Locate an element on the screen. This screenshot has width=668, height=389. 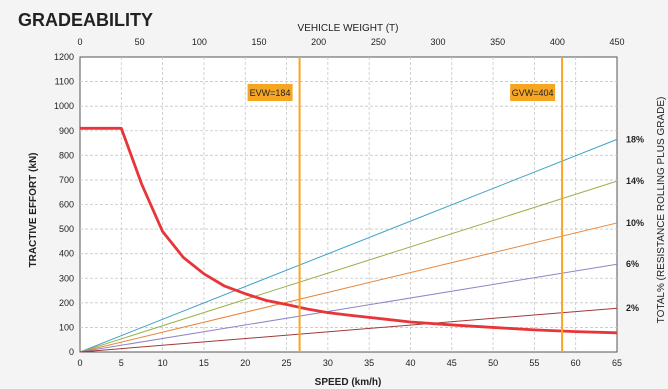
grade-label: 10% is located at coordinates (635, 223).